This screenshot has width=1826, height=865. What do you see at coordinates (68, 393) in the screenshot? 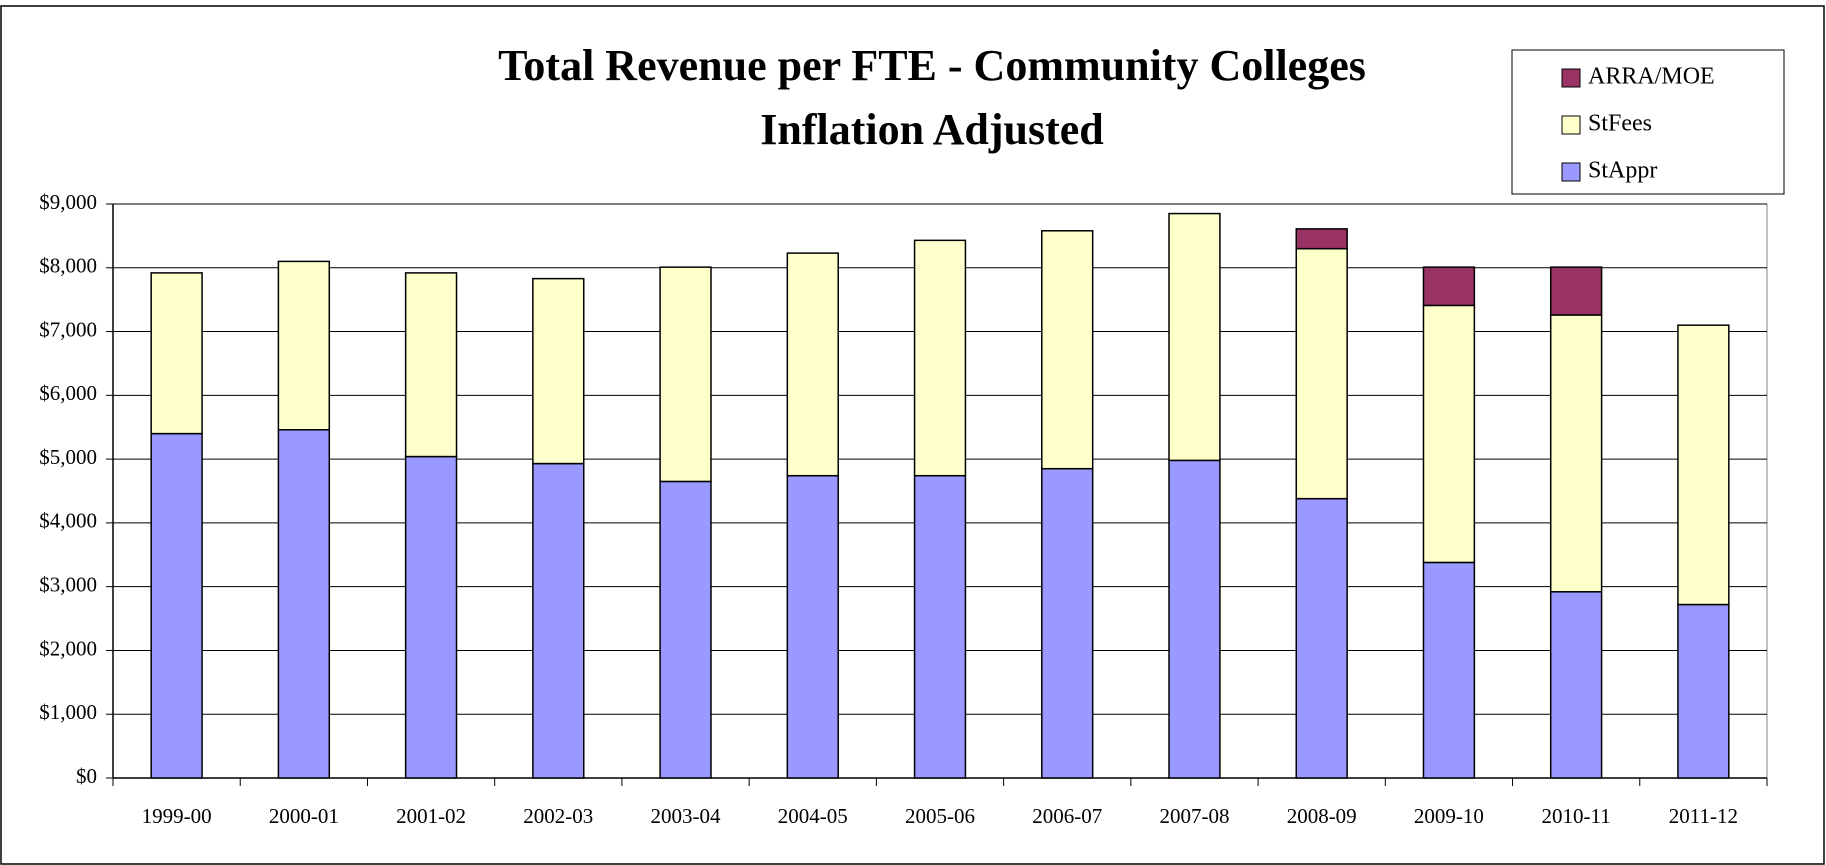
I see `y-tick-label: $6,000` at bounding box center [68, 393].